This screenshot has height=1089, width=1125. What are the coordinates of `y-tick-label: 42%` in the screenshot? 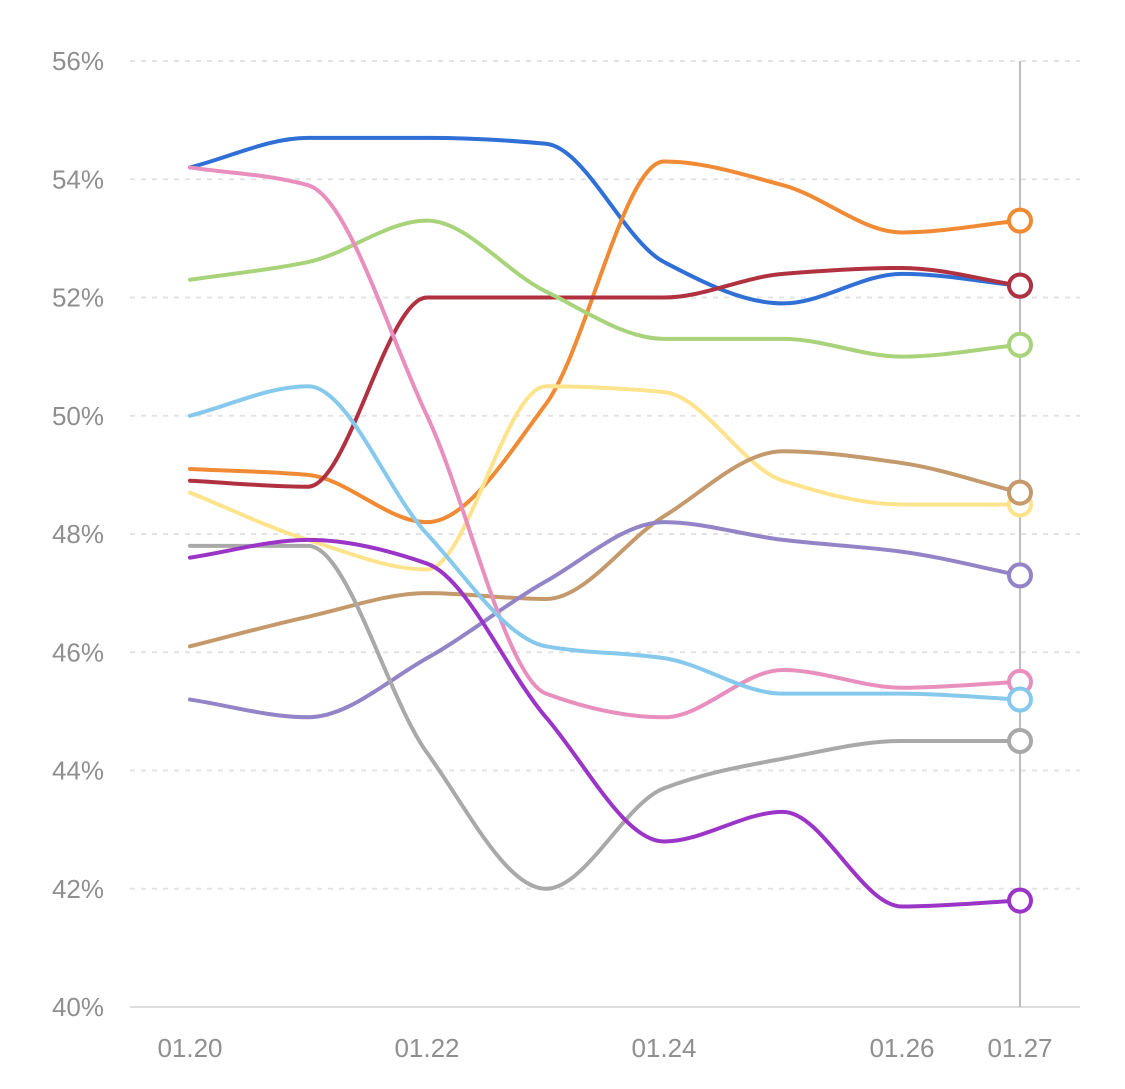 It's located at (78, 889).